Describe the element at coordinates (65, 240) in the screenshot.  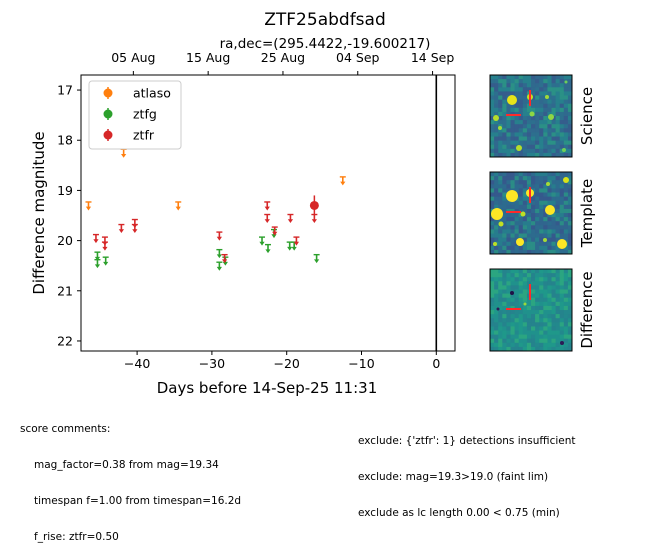
I see `y-tick-label: 20` at that location.